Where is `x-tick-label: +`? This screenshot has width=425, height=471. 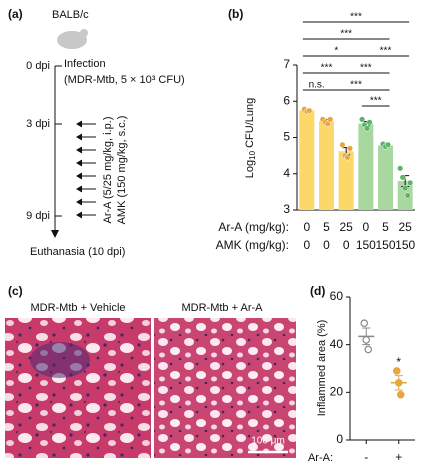 x-tick-label: + is located at coordinates (398, 457).